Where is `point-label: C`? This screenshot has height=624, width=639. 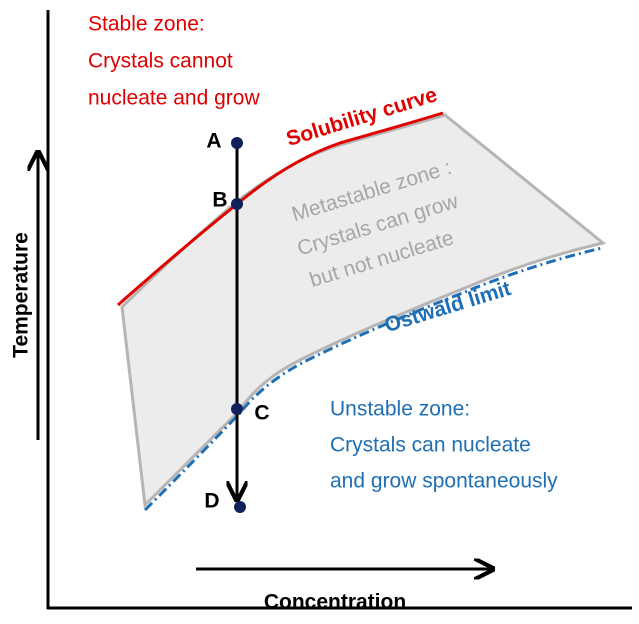 point-label: C is located at coordinates (261, 413).